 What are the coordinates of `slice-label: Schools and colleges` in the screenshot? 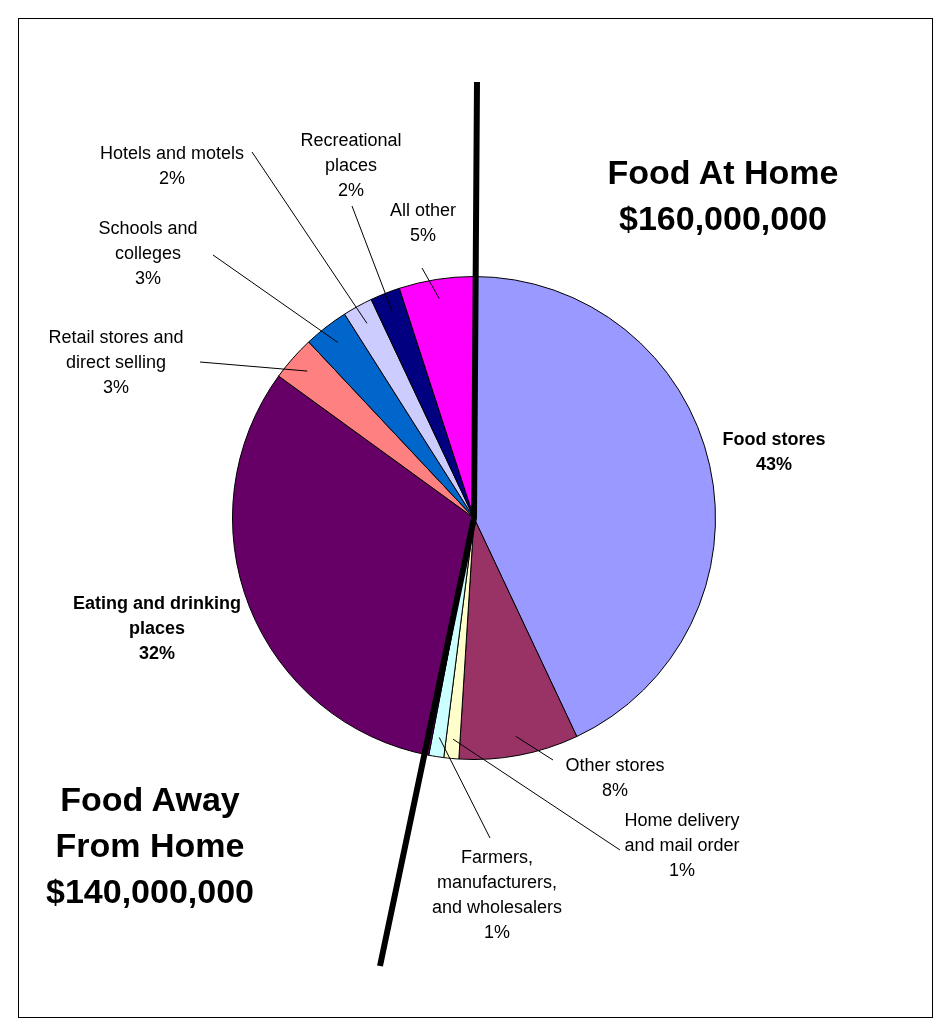 It's located at (148, 240).